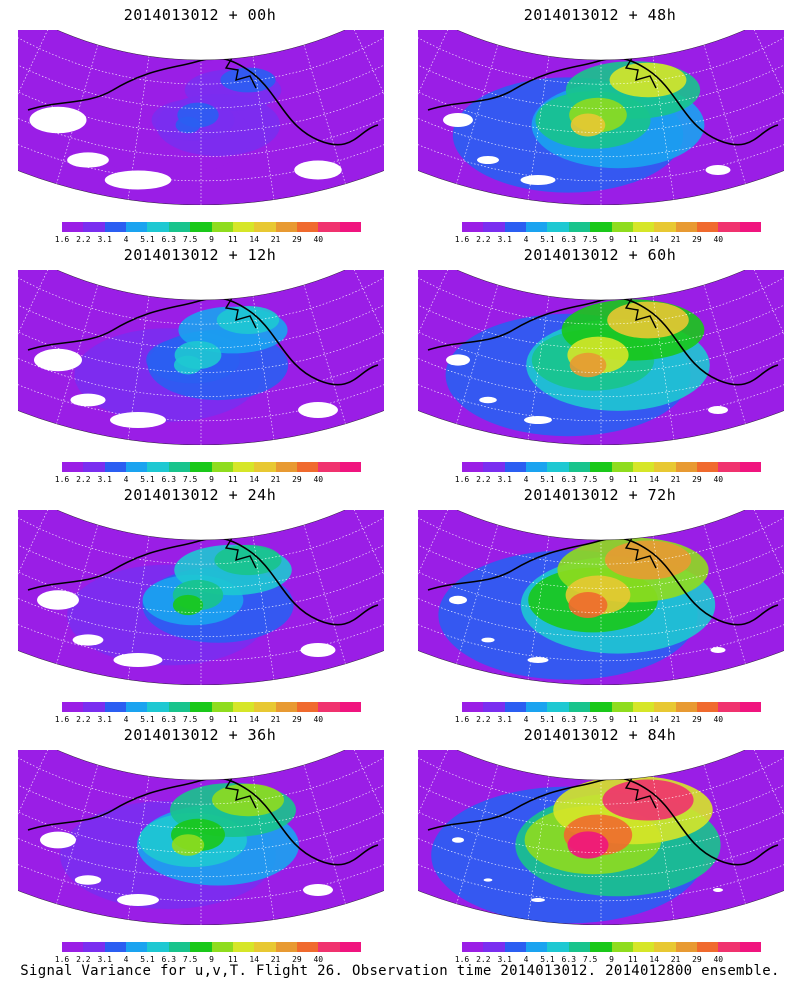 Image resolution: width=800 pixels, height=1000 pixels. Describe the element at coordinates (297, 479) in the screenshot. I see `colorbar-tick-label: 29` at that location.